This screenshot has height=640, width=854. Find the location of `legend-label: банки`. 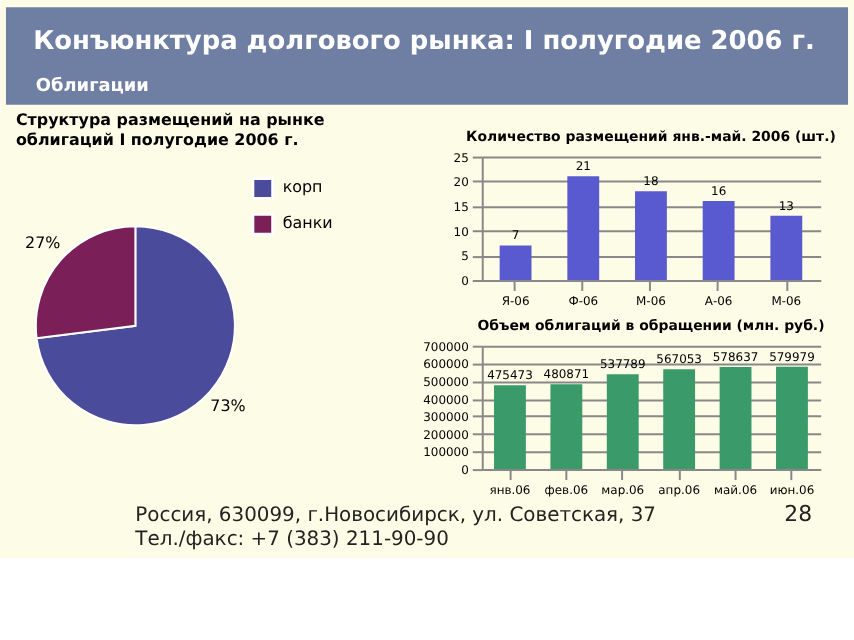

legend-label: банки is located at coordinates (307, 223).